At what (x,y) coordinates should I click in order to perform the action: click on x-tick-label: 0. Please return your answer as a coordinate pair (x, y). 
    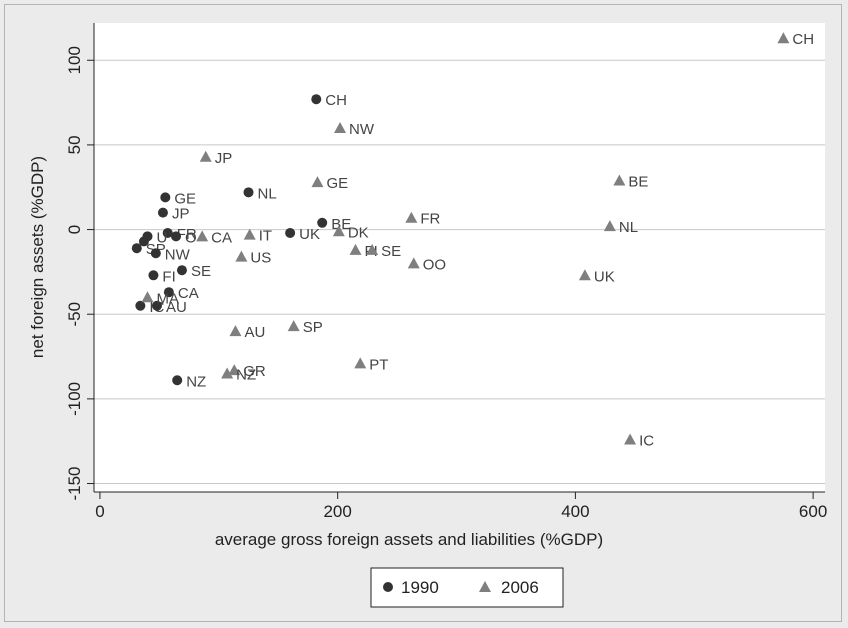
    Looking at the image, I should click on (99, 511).